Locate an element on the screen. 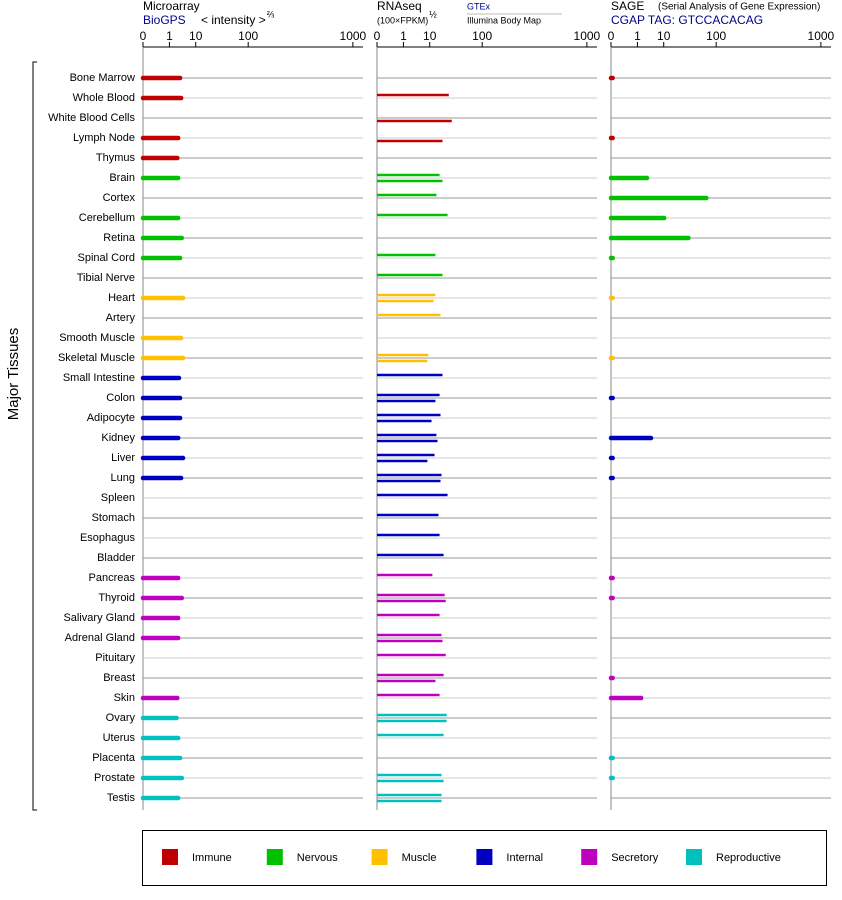 The image size is (842, 900). legend-label: Secretory is located at coordinates (635, 858).